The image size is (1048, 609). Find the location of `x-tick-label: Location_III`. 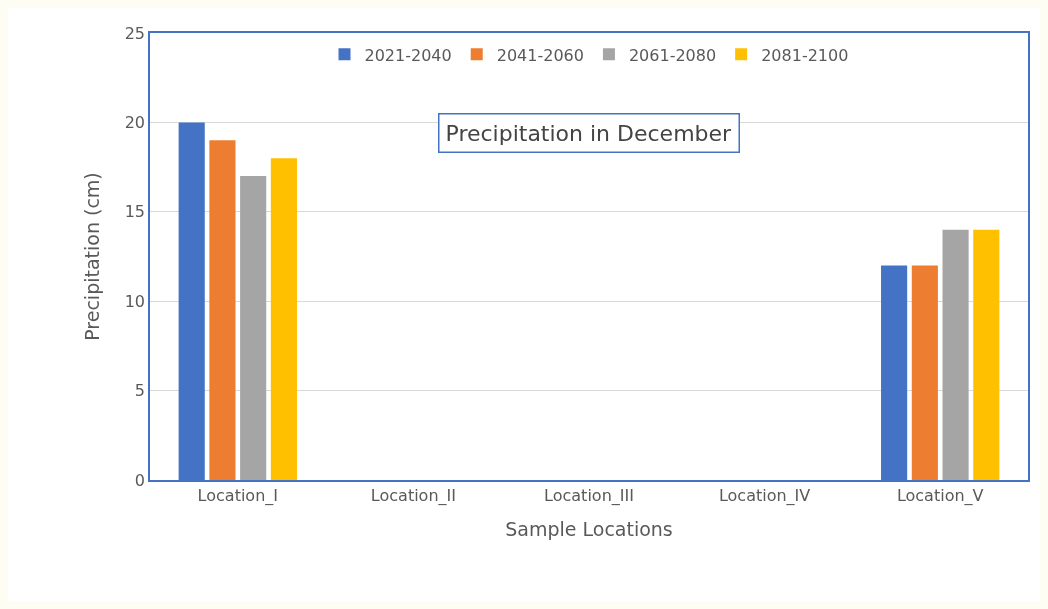

x-tick-label: Location_III is located at coordinates (589, 495).